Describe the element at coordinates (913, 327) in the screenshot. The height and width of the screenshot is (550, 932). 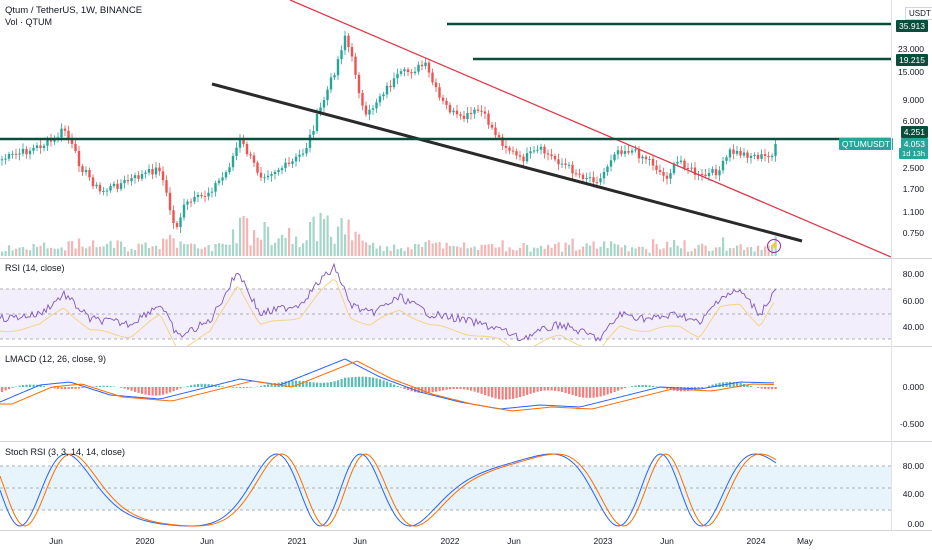
I see `rsi-tick: 40.00` at that location.